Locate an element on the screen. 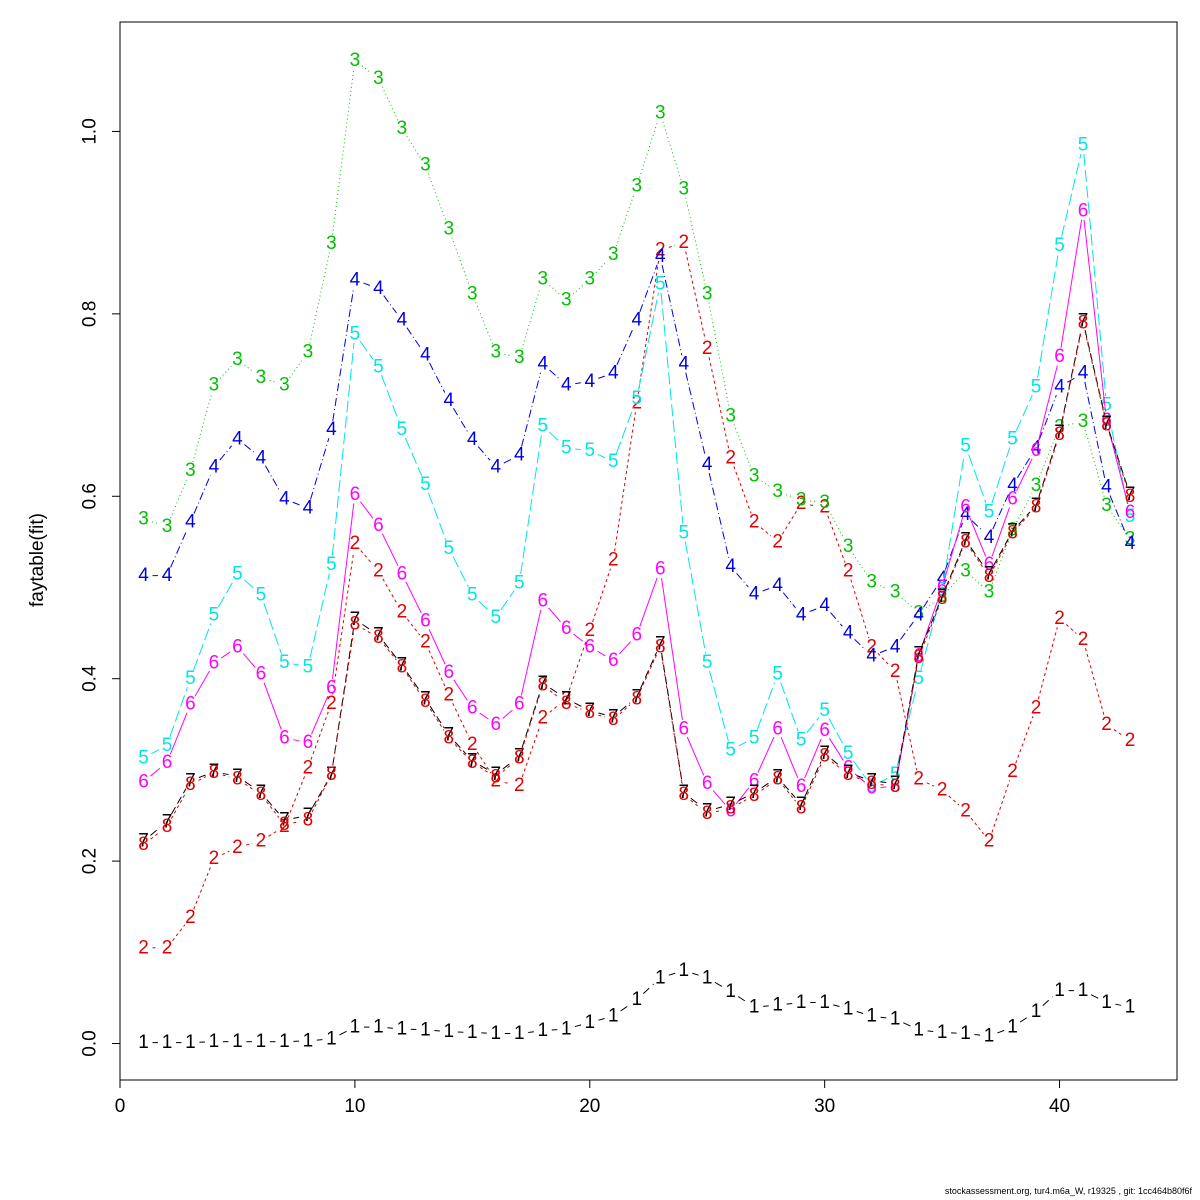 The width and height of the screenshot is (1200, 1200). y-axis: 0.0 0.2 0.4 0.6 0.8 1.0 is located at coordinates (100, 587).